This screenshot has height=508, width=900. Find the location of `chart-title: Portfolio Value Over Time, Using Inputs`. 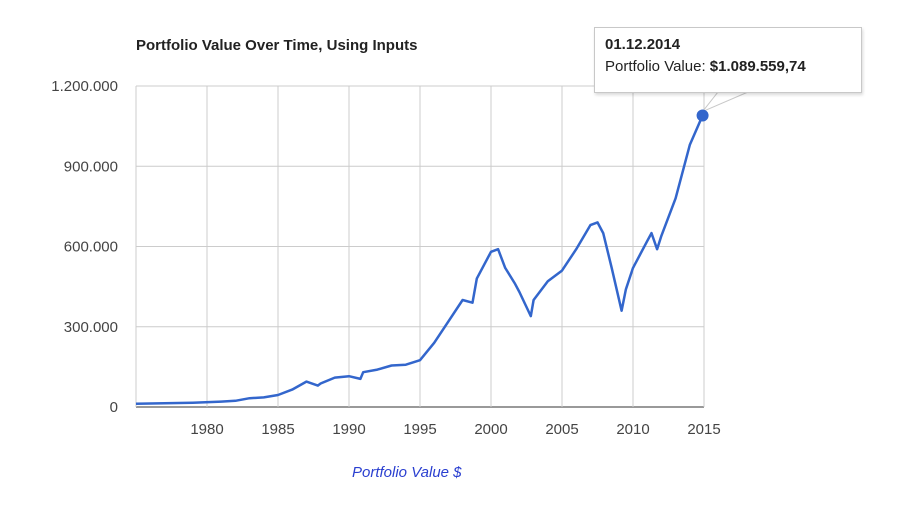

chart-title: Portfolio Value Over Time, Using Inputs is located at coordinates (277, 45).